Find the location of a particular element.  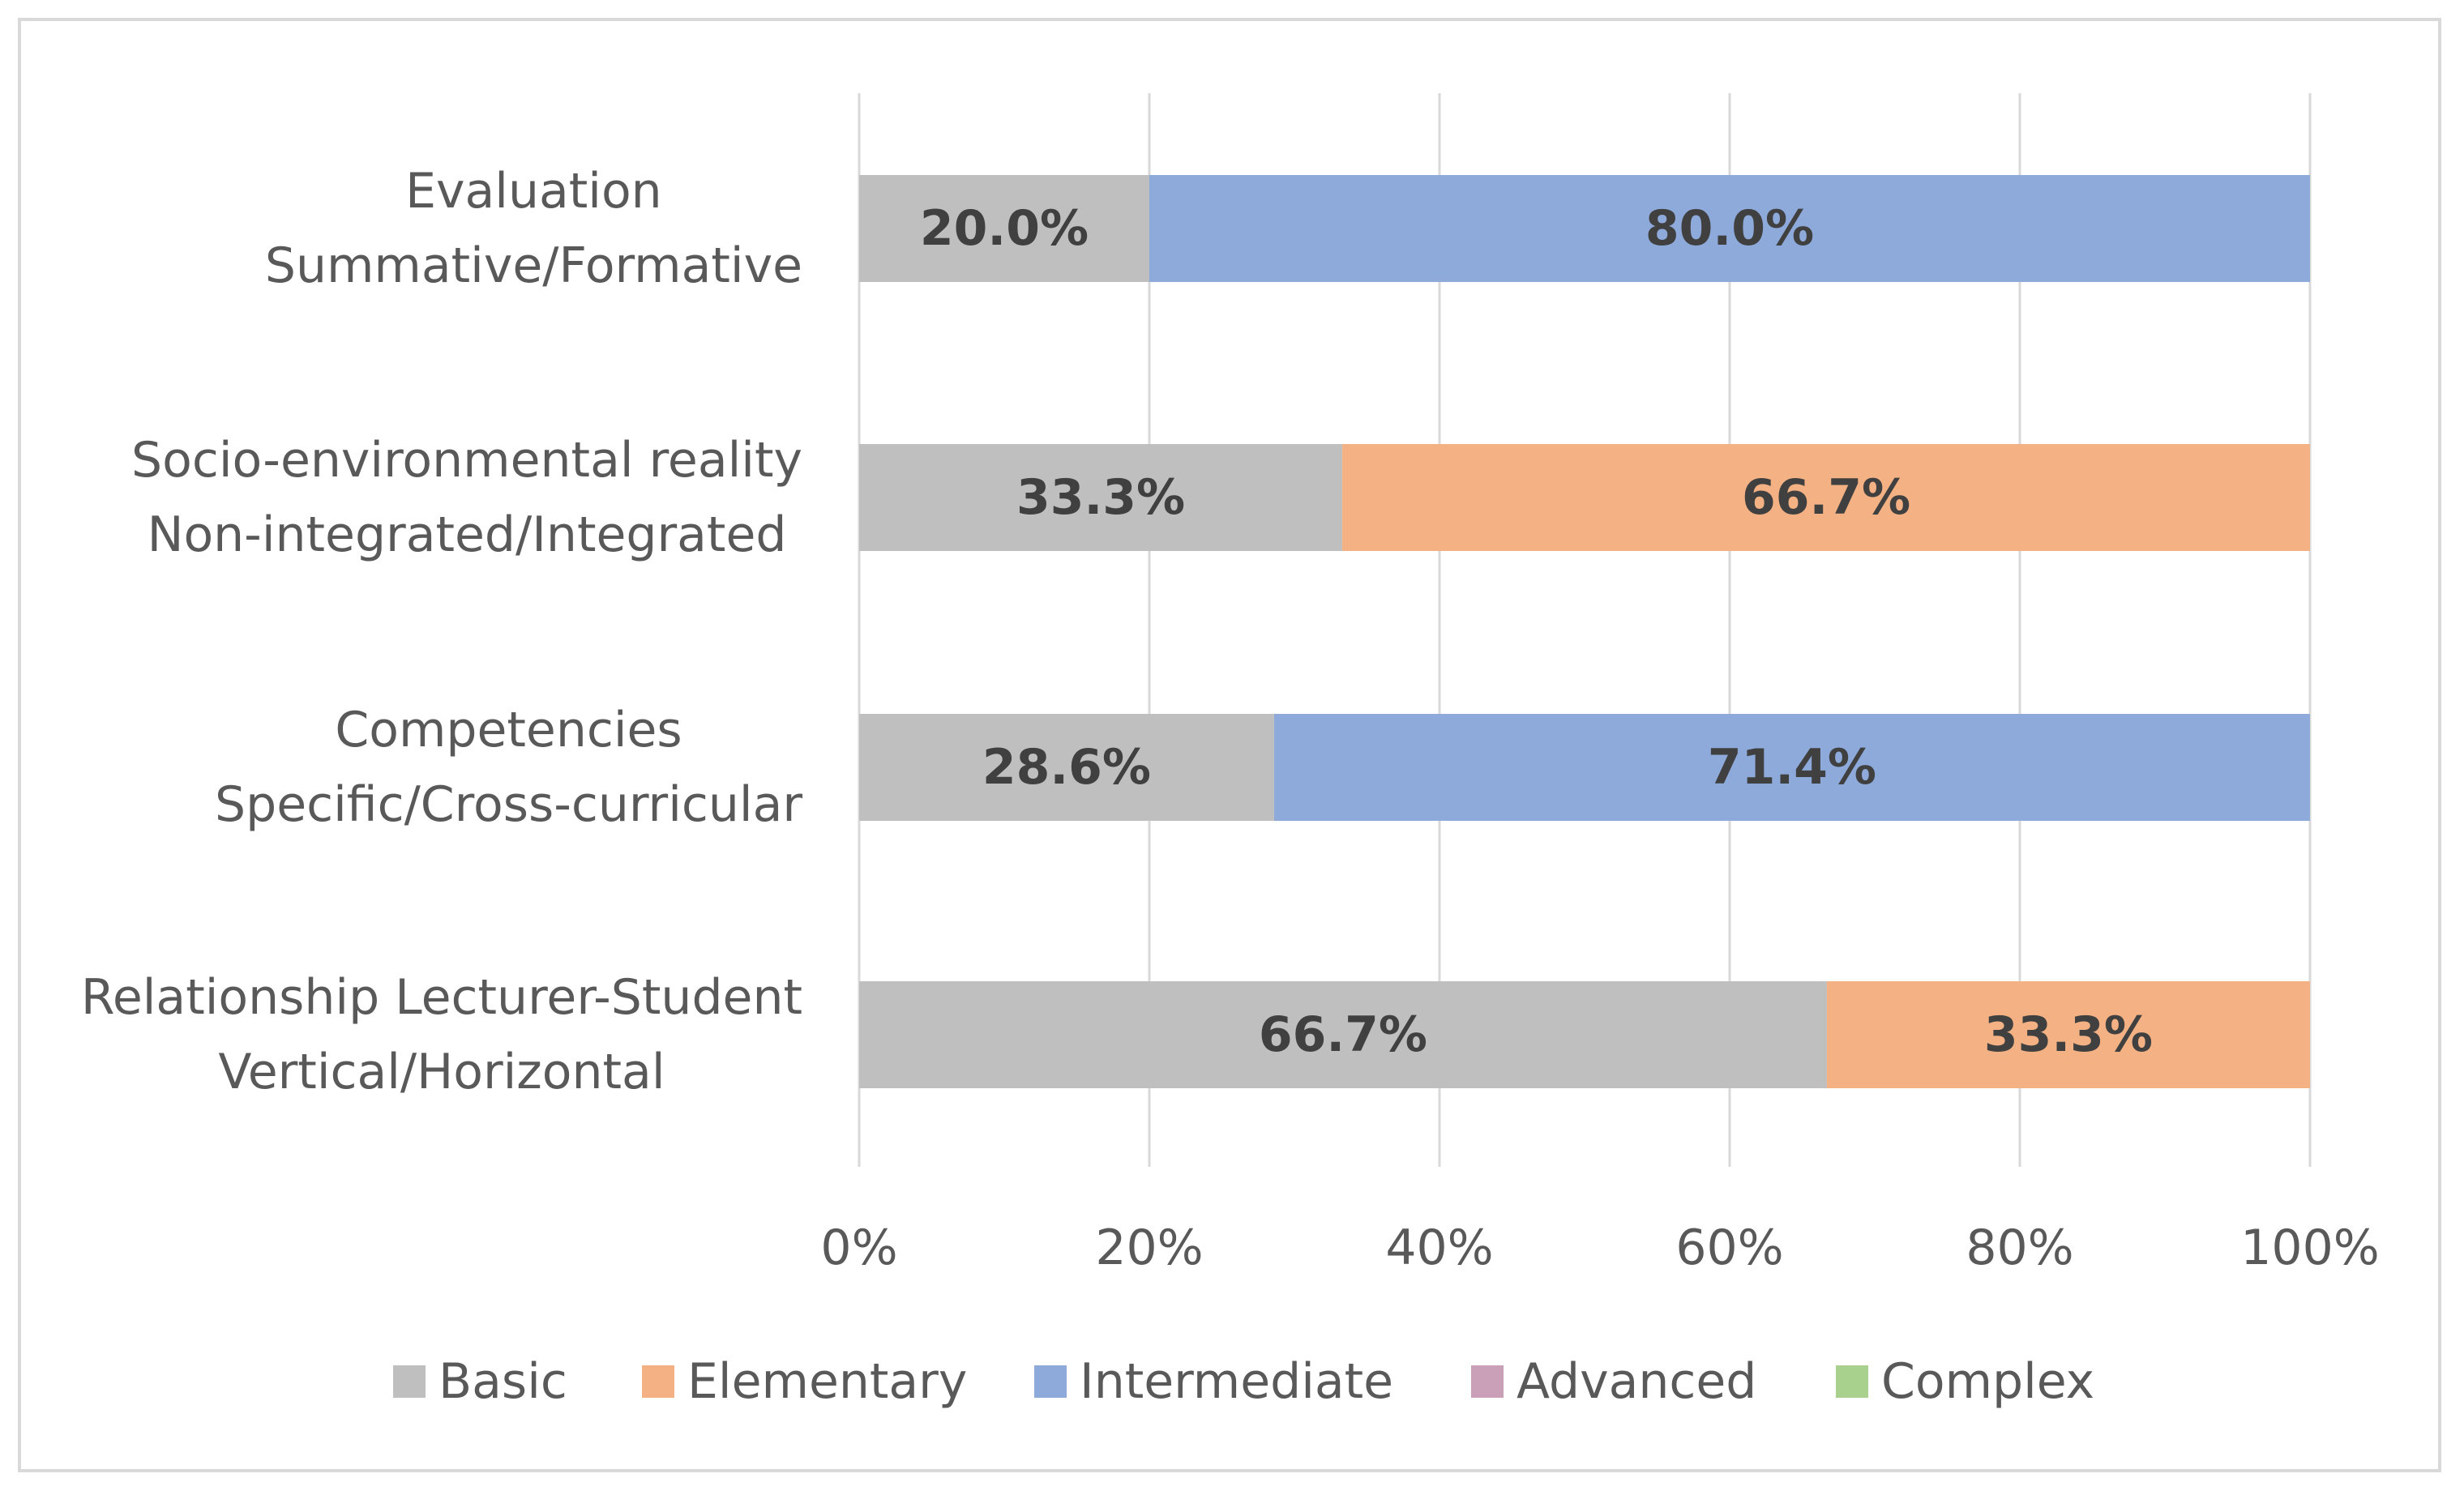

legend-swatch-advanced is located at coordinates (1487, 1381).